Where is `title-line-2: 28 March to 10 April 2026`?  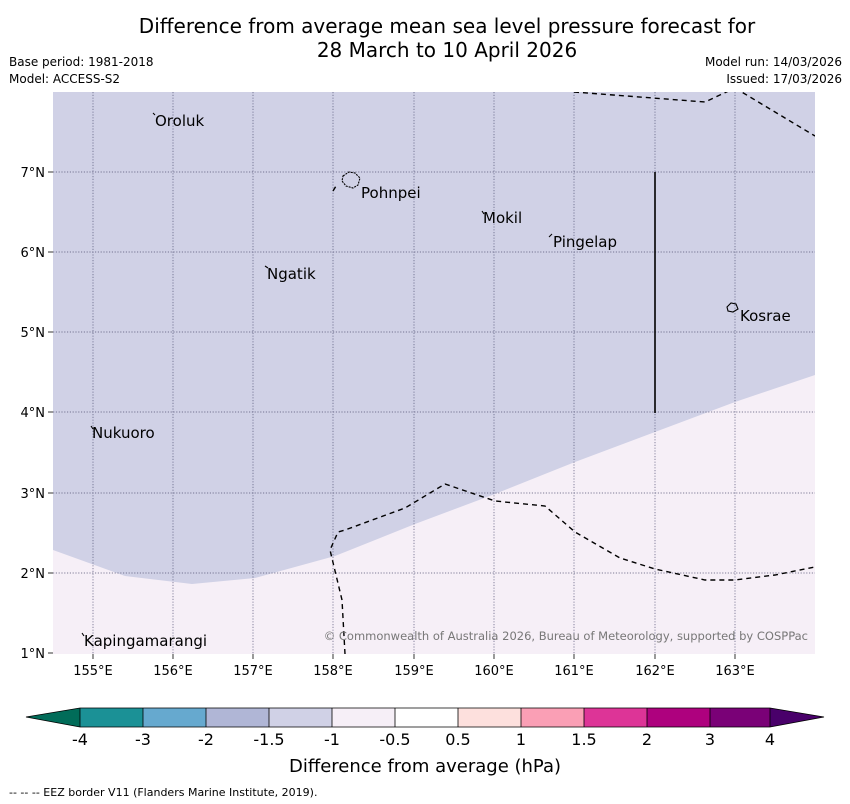 title-line-2: 28 March to 10 April 2026 is located at coordinates (447, 50).